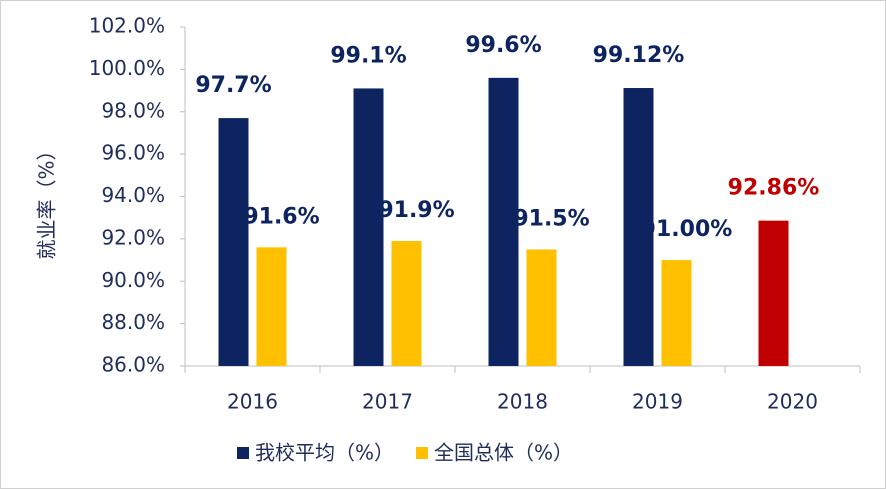 This screenshot has width=886, height=489. I want to click on data-label: 92.86%, so click(774, 188).